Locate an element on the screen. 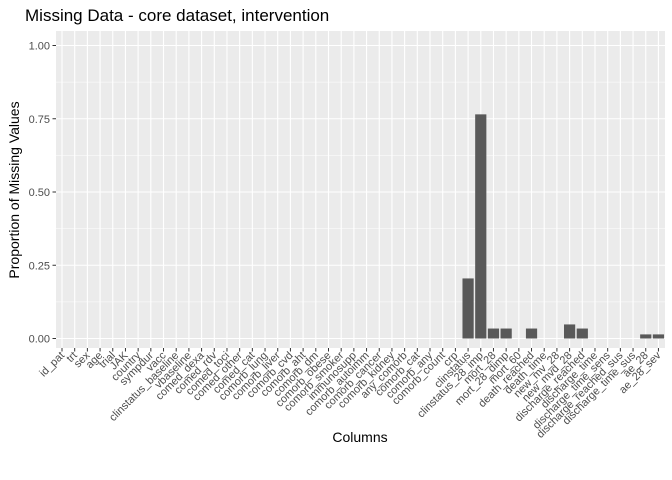  bar-layer is located at coordinates (563, 226).